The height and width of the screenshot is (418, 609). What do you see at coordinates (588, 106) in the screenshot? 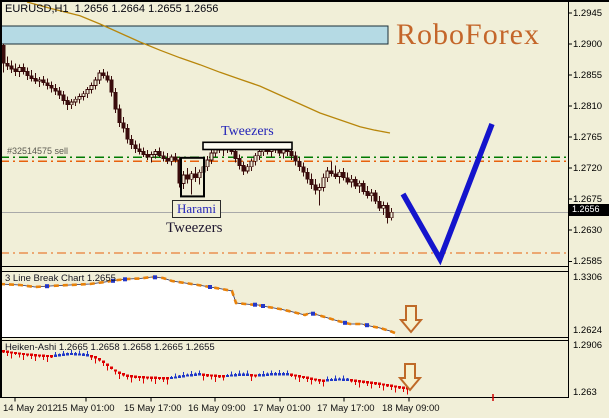
I see `price-axis-label: 1.2810` at bounding box center [588, 106].